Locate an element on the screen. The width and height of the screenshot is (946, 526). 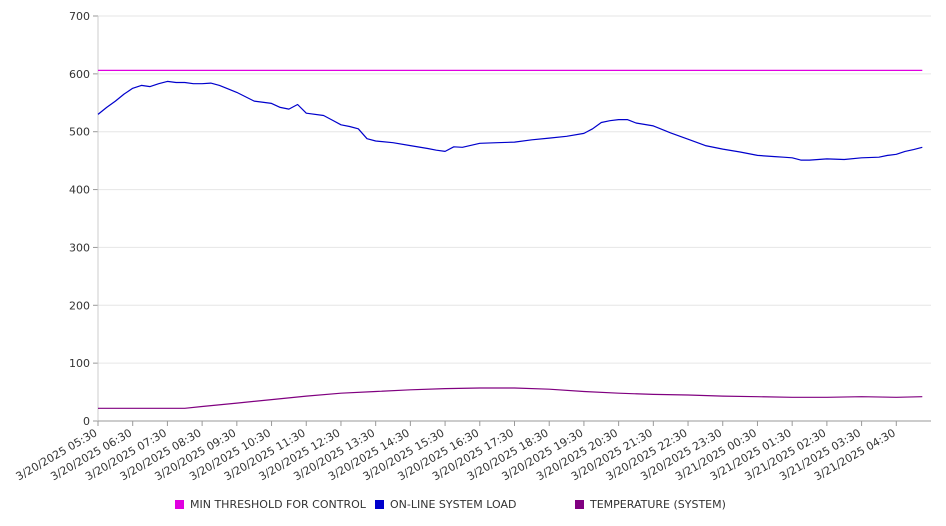
legend-swatch-temperature is located at coordinates (579, 504).